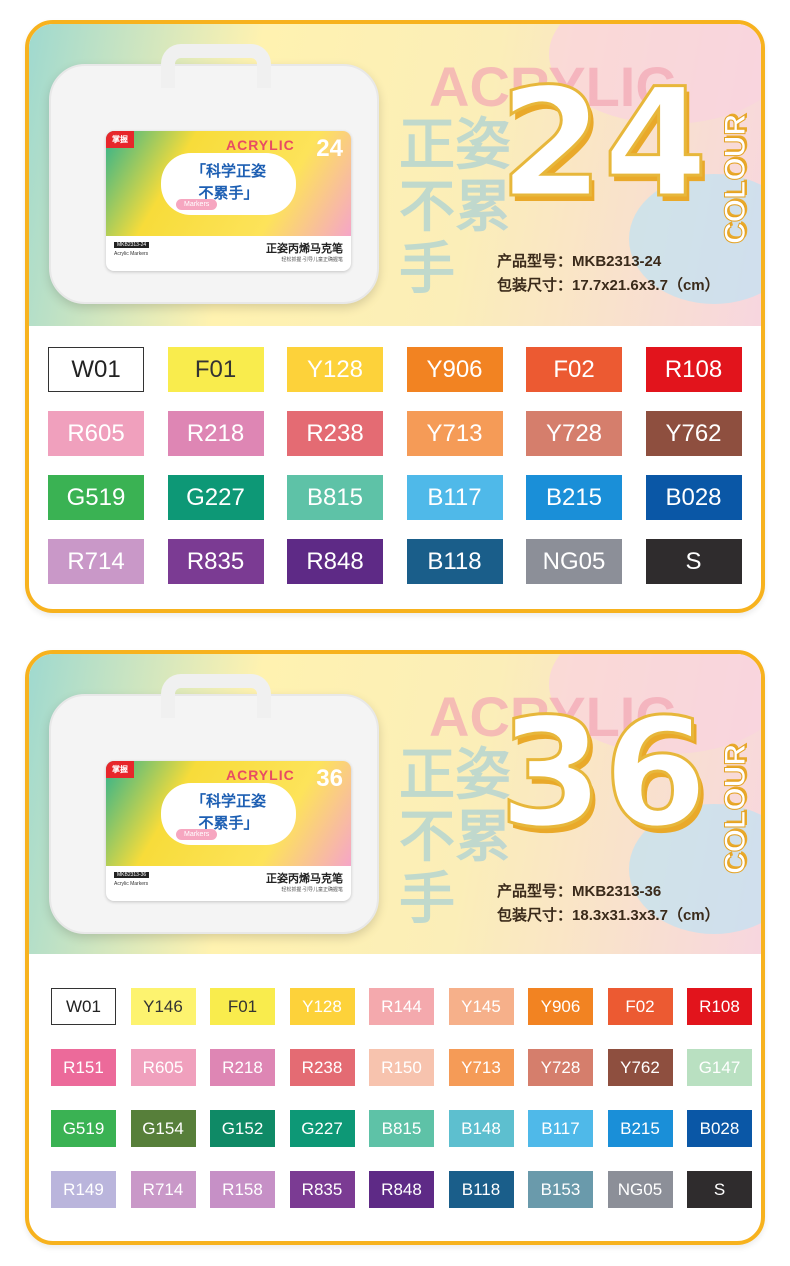  I want to click on box-count: 24, so click(329, 148).